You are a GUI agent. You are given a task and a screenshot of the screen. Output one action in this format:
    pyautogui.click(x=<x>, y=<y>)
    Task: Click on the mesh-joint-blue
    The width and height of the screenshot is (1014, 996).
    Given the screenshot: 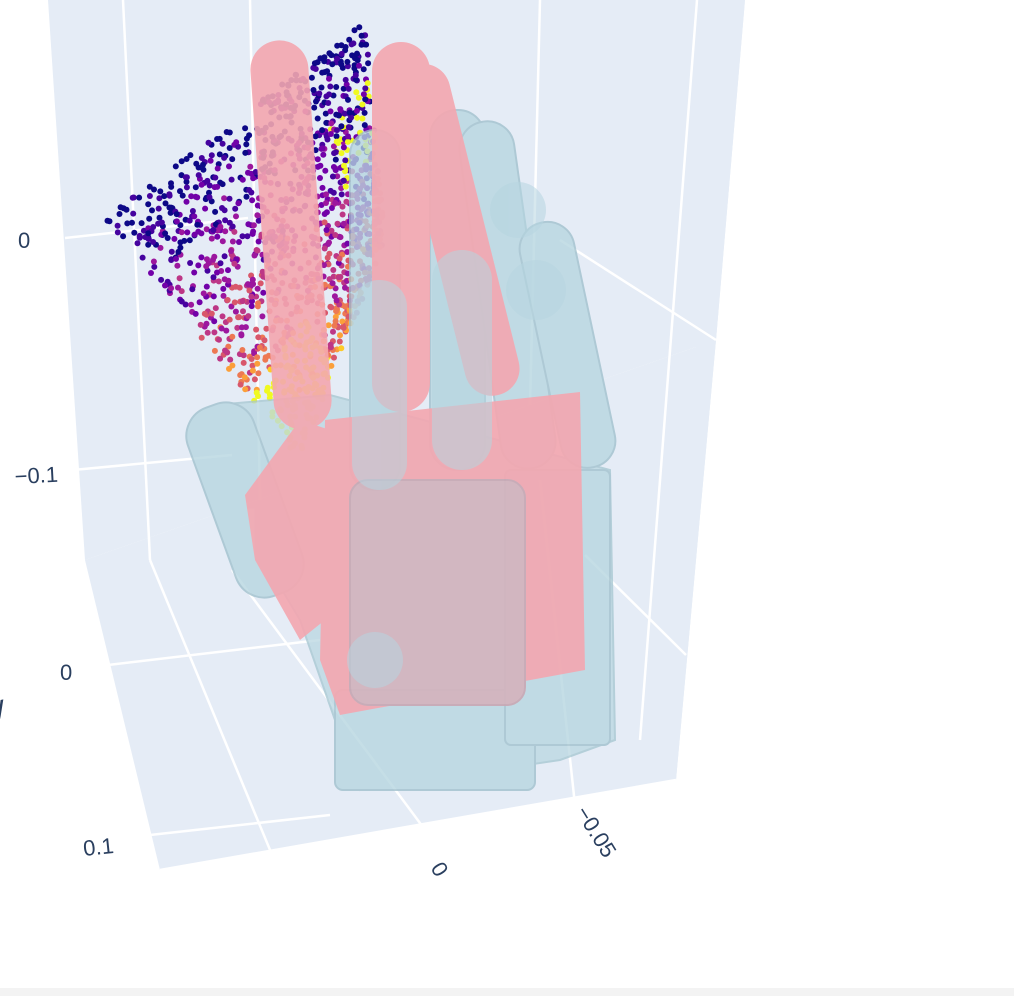 What is the action you would take?
    pyautogui.click(x=375, y=660)
    